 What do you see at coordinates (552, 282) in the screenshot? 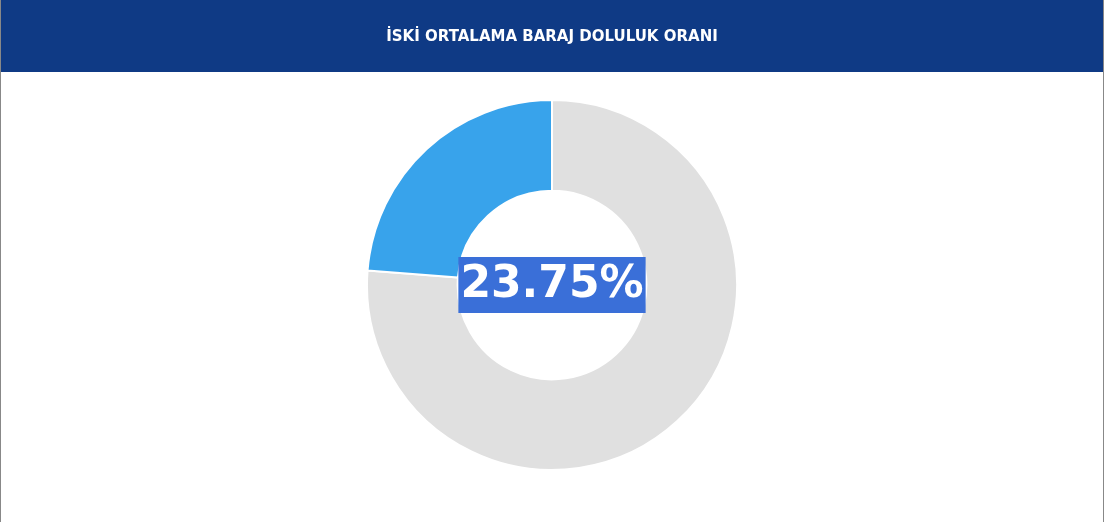
I see `data-label: 23.75%` at bounding box center [552, 282].